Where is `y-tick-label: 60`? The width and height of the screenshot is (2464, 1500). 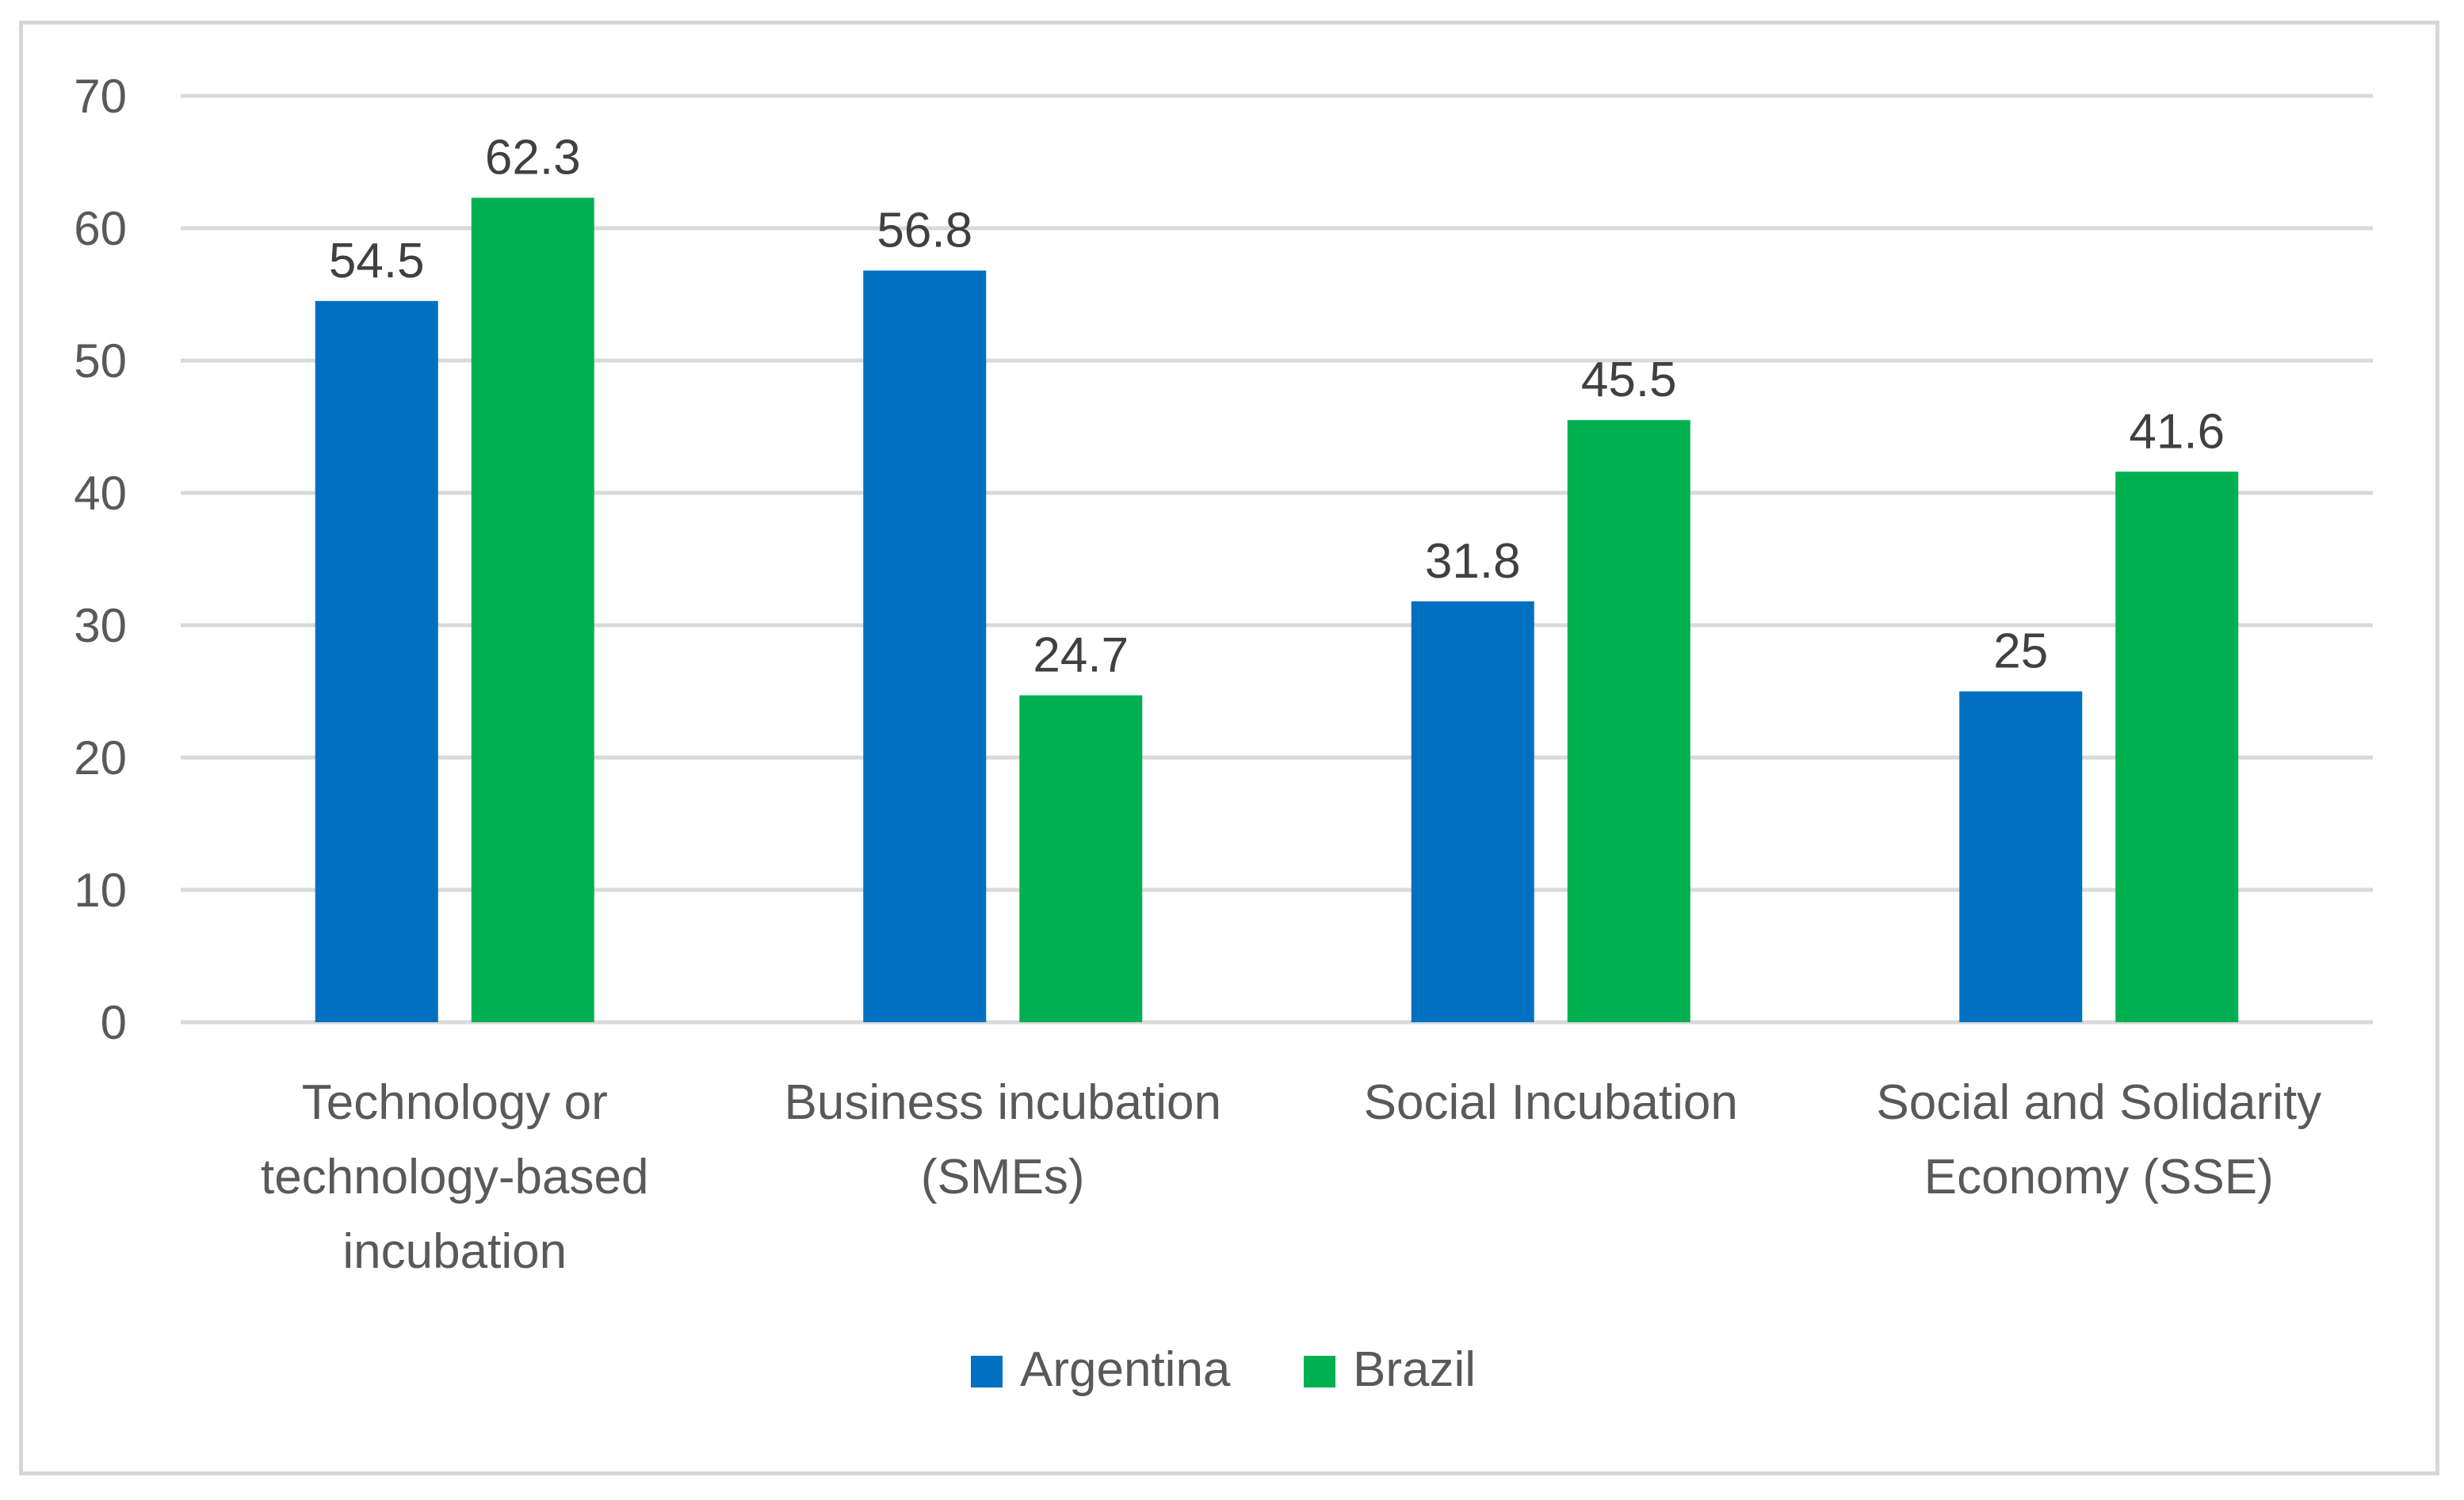
y-tick-label: 60 is located at coordinates (100, 229).